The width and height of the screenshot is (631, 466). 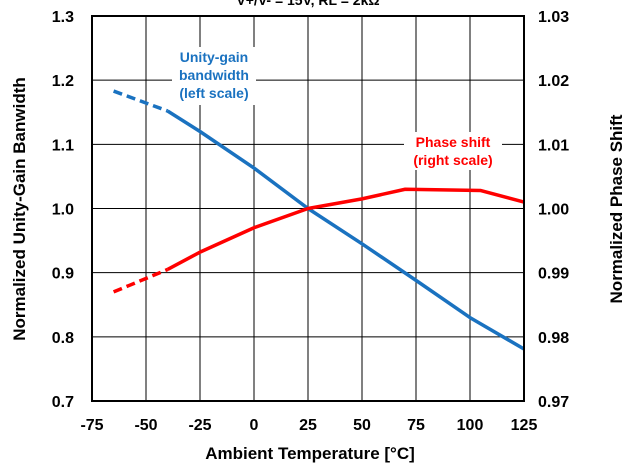 I want to click on y-left-tick-label: 0.9, so click(x=63, y=274).